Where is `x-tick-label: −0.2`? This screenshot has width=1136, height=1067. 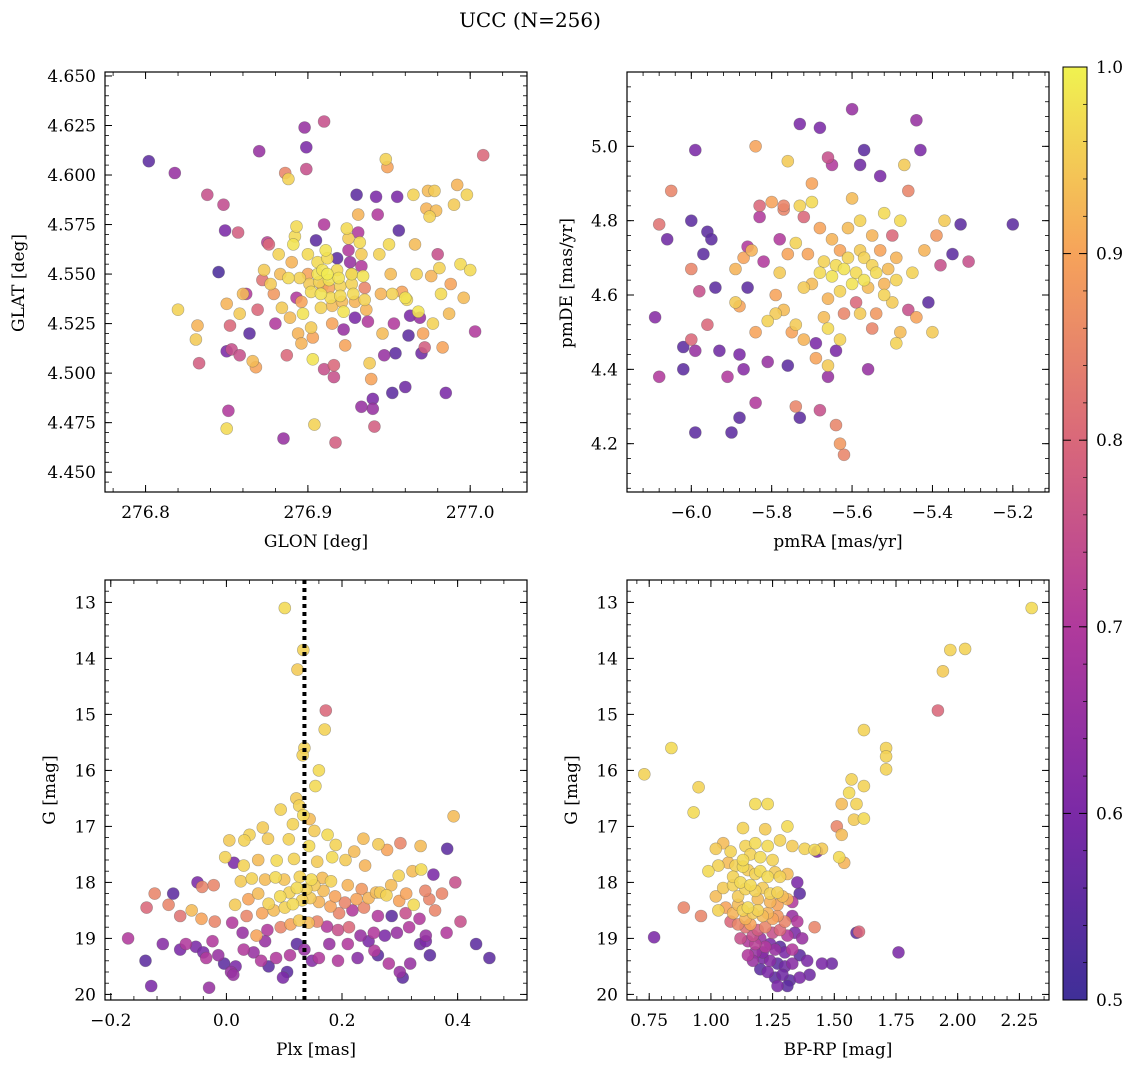 x-tick-label: −0.2 is located at coordinates (110, 1021).